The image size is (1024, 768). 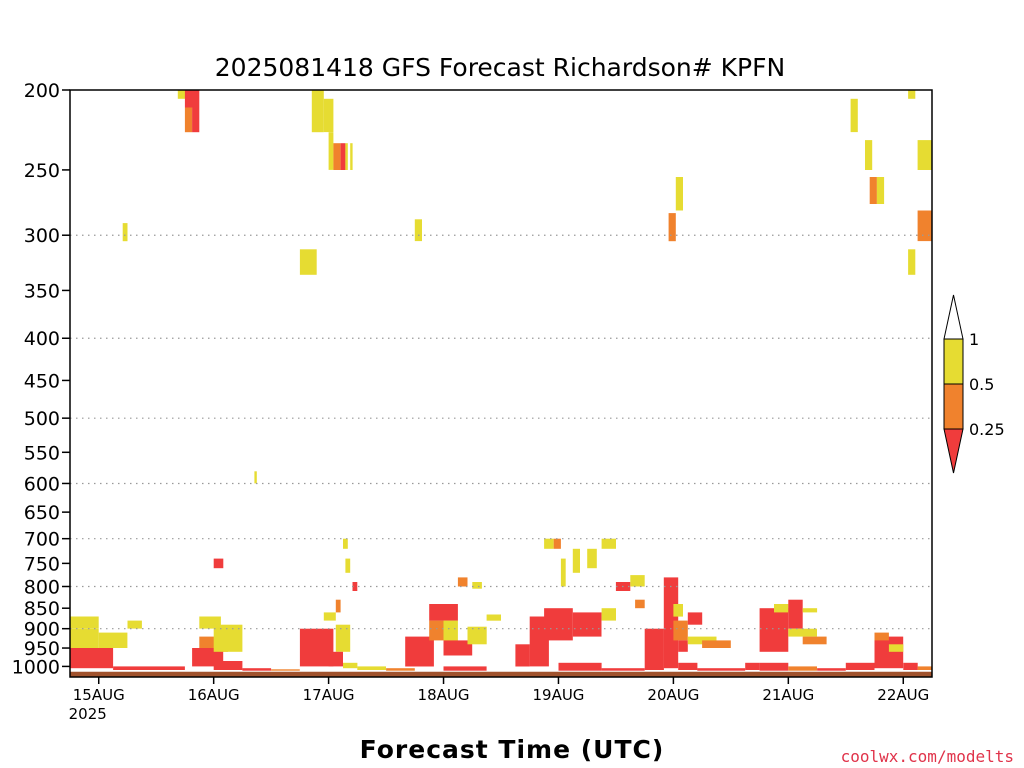 What do you see at coordinates (927, 756) in the screenshot?
I see `credit-link: coolwx.com/modelts` at bounding box center [927, 756].